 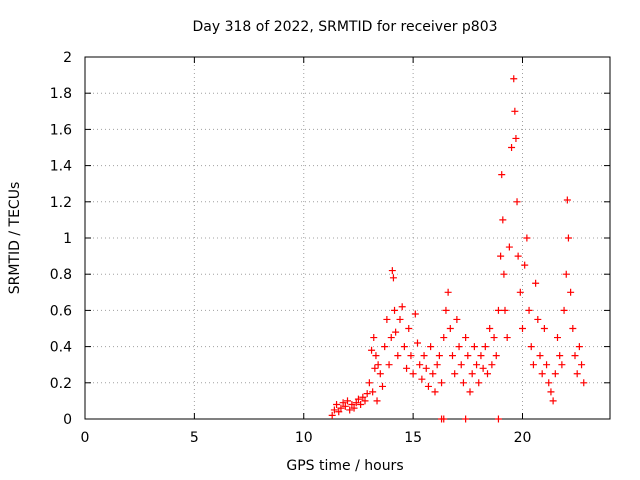 What do you see at coordinates (61, 348) in the screenshot?
I see `y-tick-label: 0.4` at bounding box center [61, 348].